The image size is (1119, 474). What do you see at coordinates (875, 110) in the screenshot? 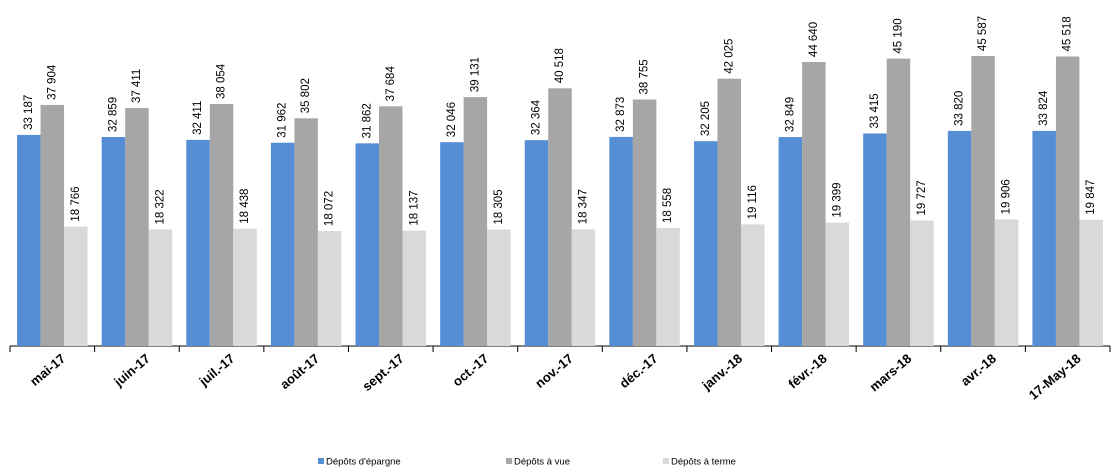
I see `data-label: 33 415` at bounding box center [875, 110].